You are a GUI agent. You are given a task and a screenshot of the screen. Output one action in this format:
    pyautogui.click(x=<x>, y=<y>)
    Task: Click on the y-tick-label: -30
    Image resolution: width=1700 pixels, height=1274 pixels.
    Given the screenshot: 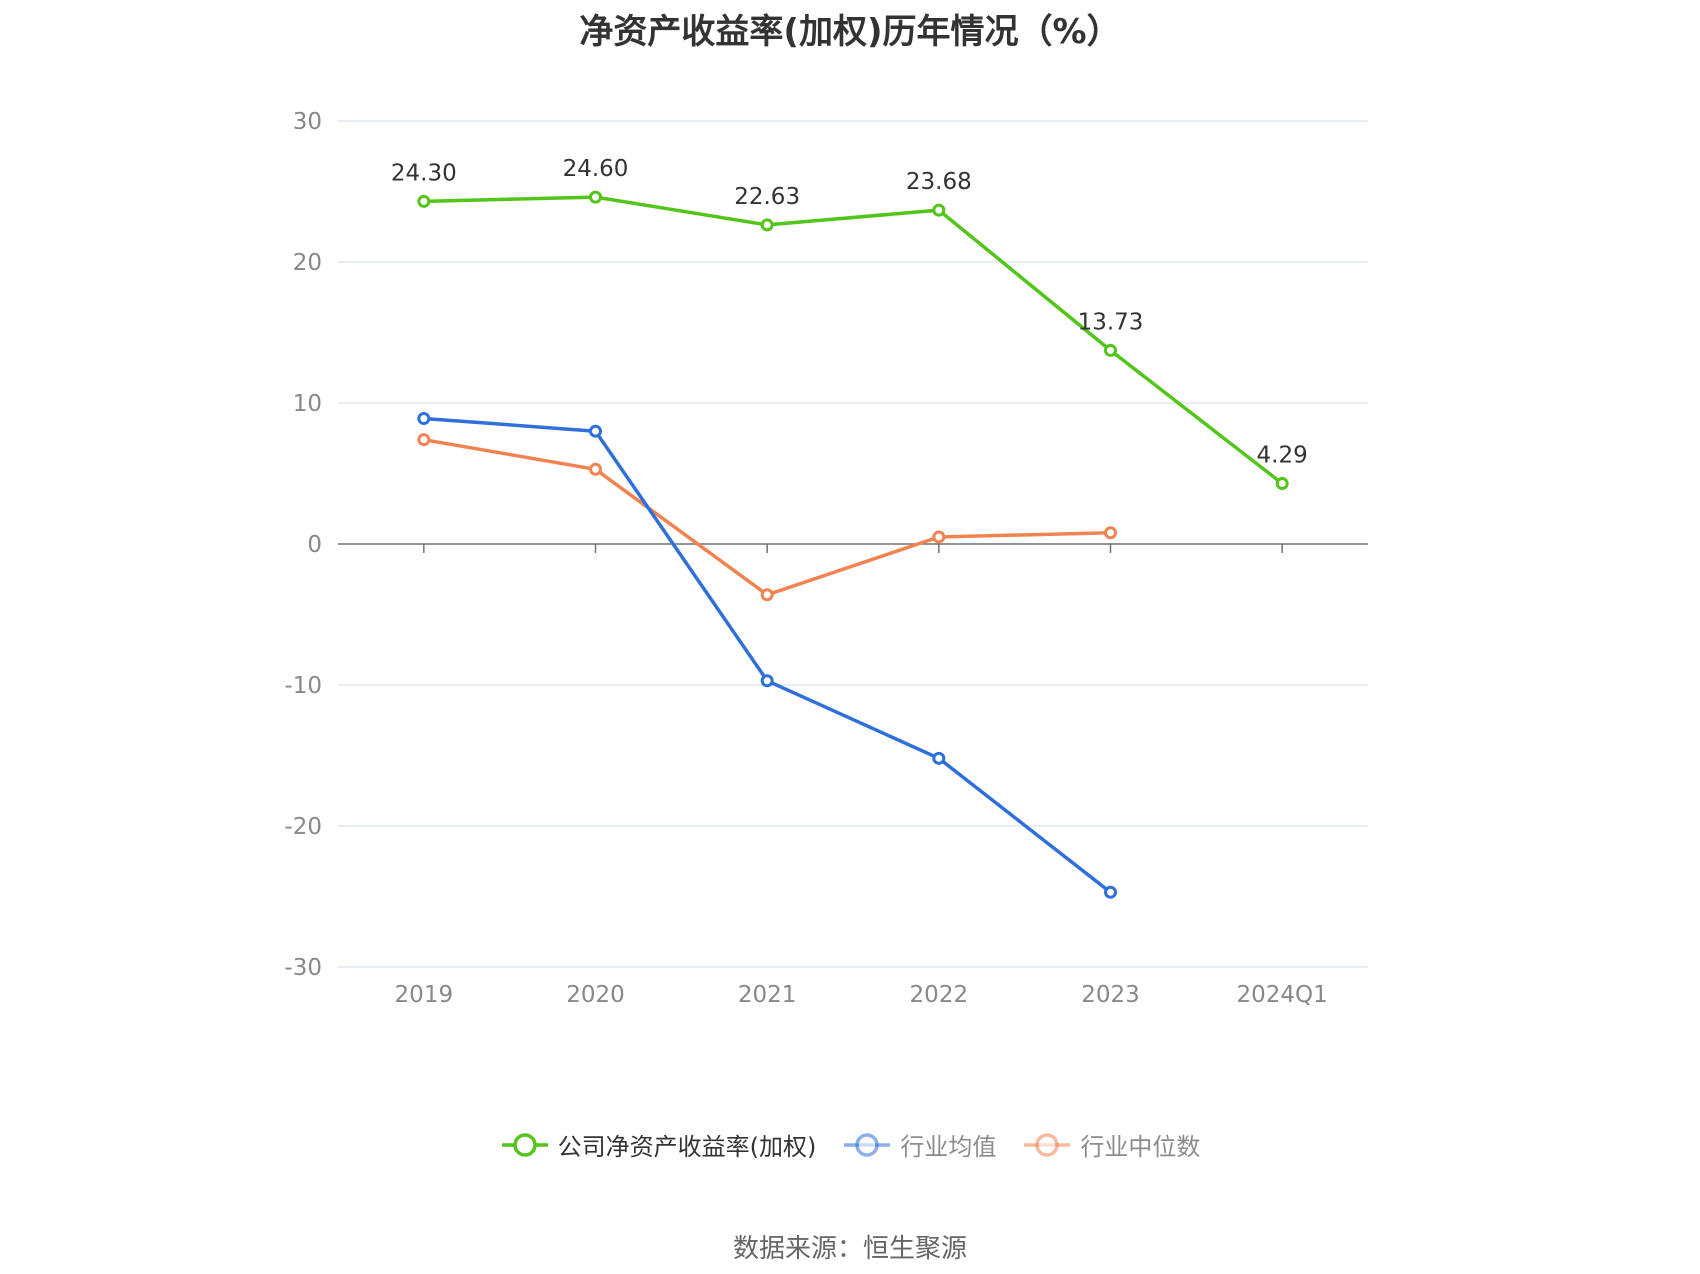 What is the action you would take?
    pyautogui.click(x=303, y=968)
    